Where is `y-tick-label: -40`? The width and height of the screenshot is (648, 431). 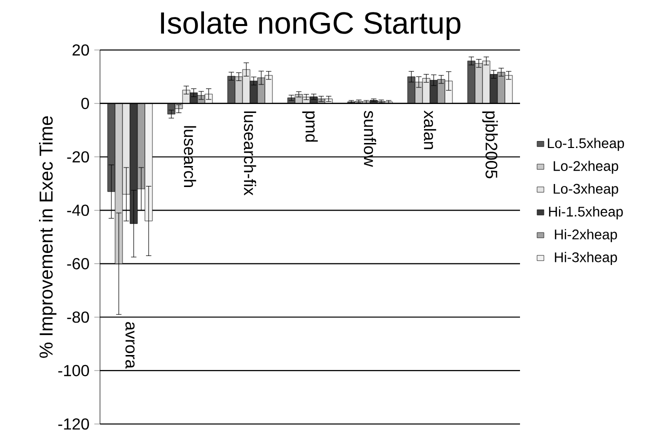 y-tick-label: -40 is located at coordinates (78, 210).